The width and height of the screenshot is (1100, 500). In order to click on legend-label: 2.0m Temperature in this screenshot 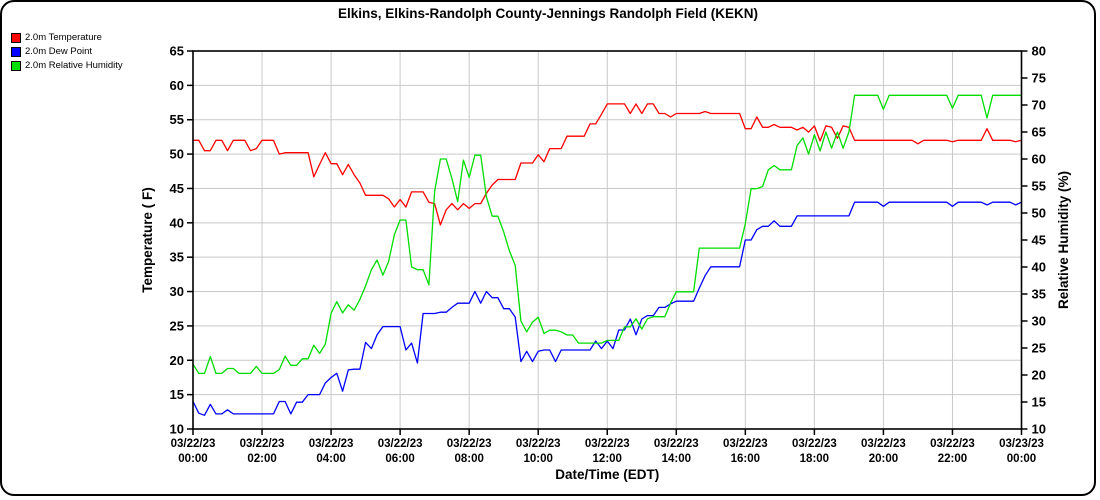, I will do `click(63, 37)`.